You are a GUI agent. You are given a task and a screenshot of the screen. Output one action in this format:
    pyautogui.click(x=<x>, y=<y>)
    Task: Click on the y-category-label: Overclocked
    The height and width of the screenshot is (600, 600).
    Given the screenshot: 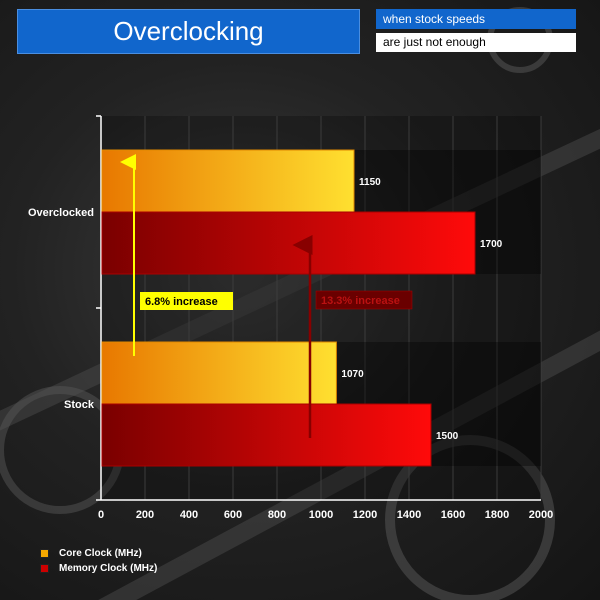 What is the action you would take?
    pyautogui.click(x=61, y=213)
    